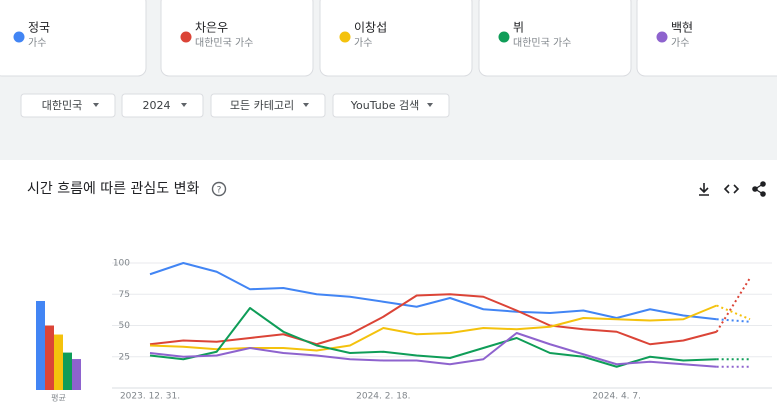 This screenshot has width=777, height=405. Describe the element at coordinates (39, 28) in the screenshot. I see `term-name: 정국` at that location.